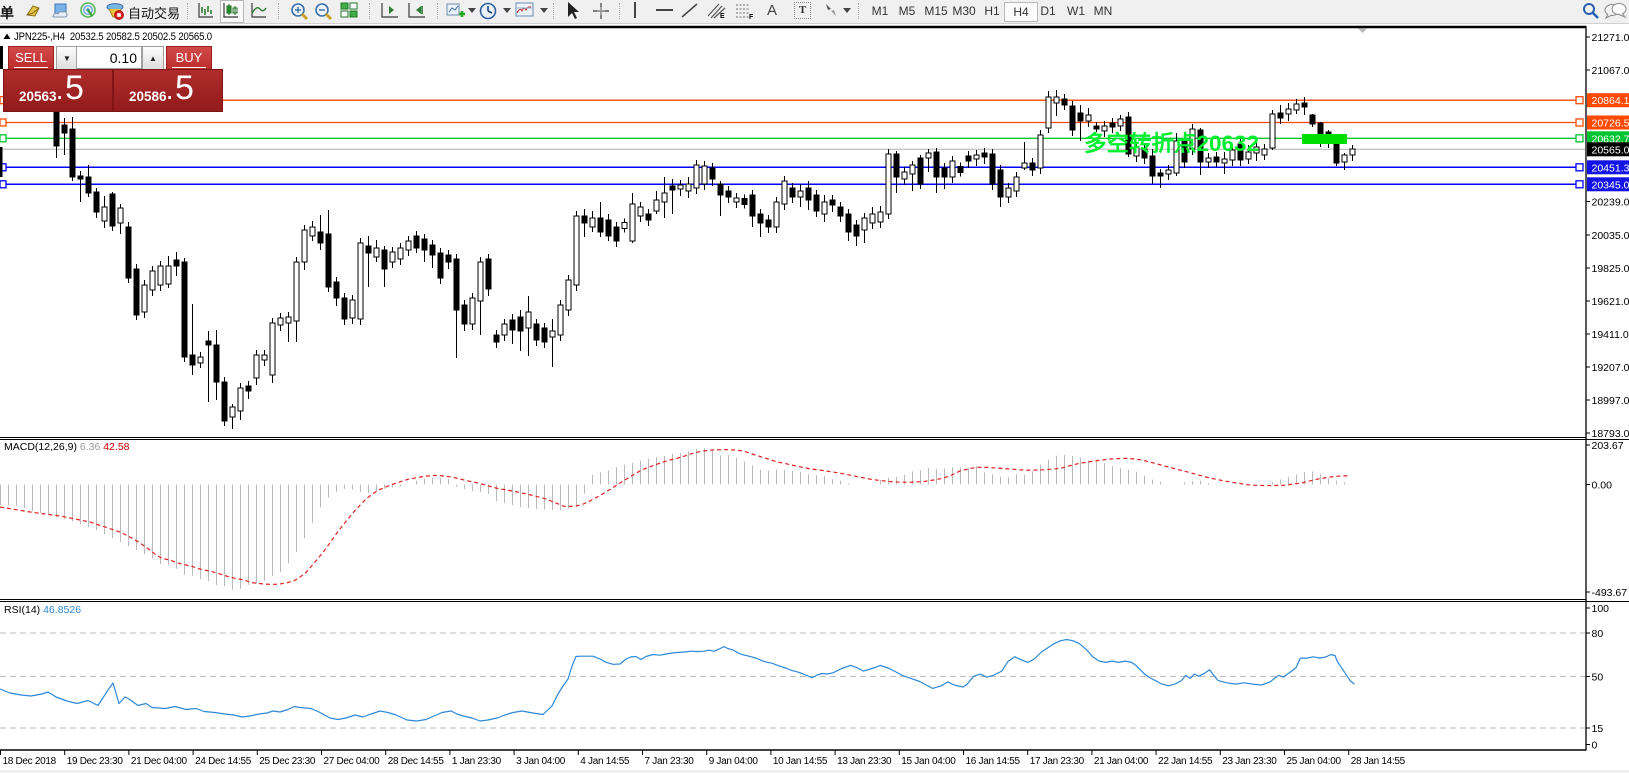  I want to click on svg-text: F, so click(751, 16).